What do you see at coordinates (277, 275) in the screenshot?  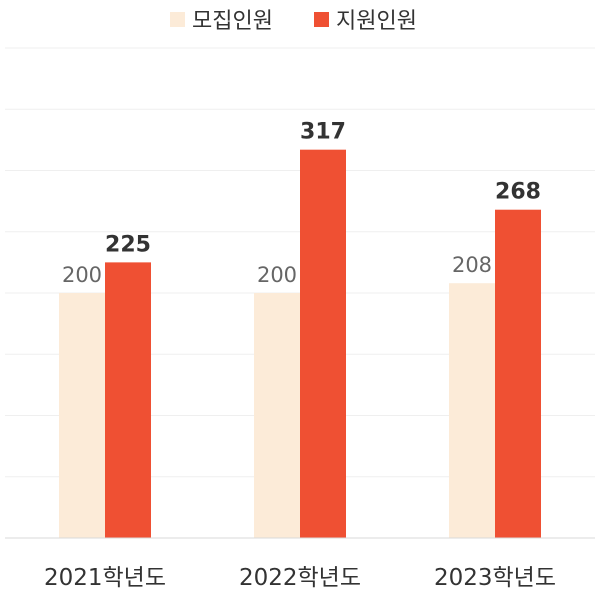 I see `data-label-series-0-cat-1: 200` at bounding box center [277, 275].